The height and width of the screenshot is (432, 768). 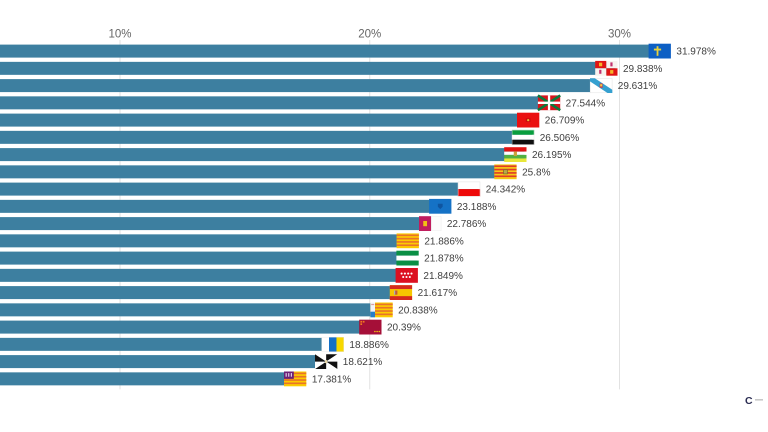 What do you see at coordinates (749, 401) in the screenshot?
I see `svg-text: C` at bounding box center [749, 401].